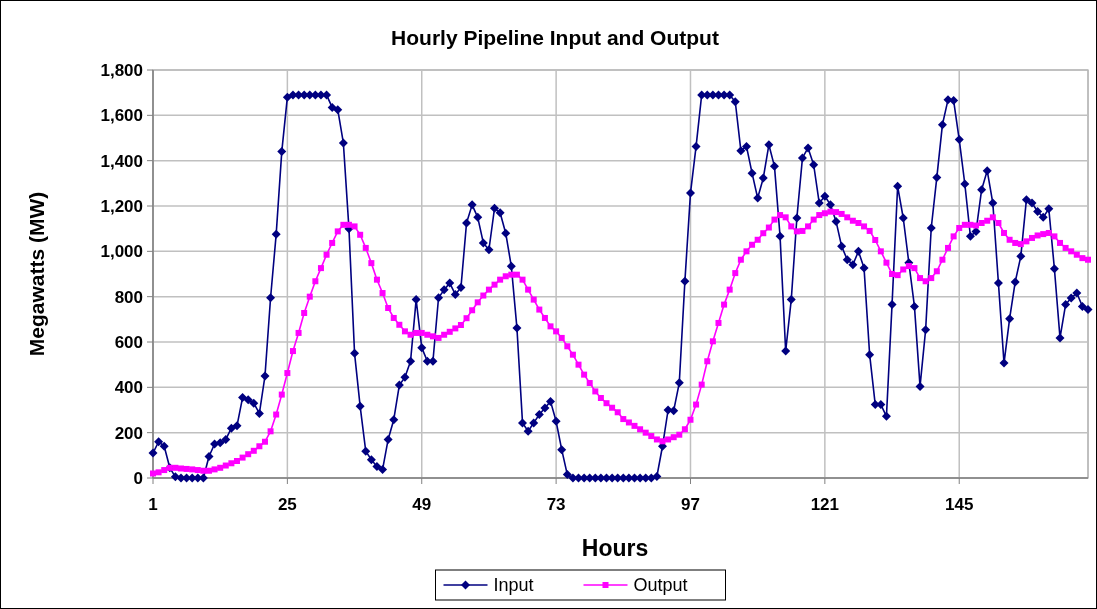  What do you see at coordinates (555, 37) in the screenshot?
I see `chart-title: Hourly Pipeline Input and Output` at bounding box center [555, 37].